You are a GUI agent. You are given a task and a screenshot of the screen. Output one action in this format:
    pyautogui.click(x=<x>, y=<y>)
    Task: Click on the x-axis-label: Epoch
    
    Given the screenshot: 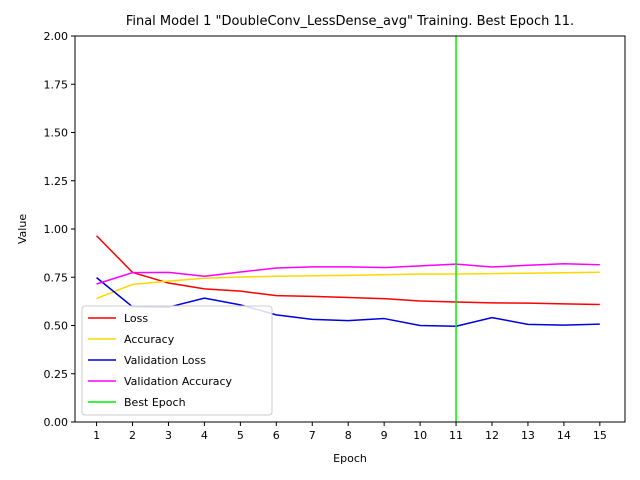 What is the action you would take?
    pyautogui.click(x=350, y=458)
    